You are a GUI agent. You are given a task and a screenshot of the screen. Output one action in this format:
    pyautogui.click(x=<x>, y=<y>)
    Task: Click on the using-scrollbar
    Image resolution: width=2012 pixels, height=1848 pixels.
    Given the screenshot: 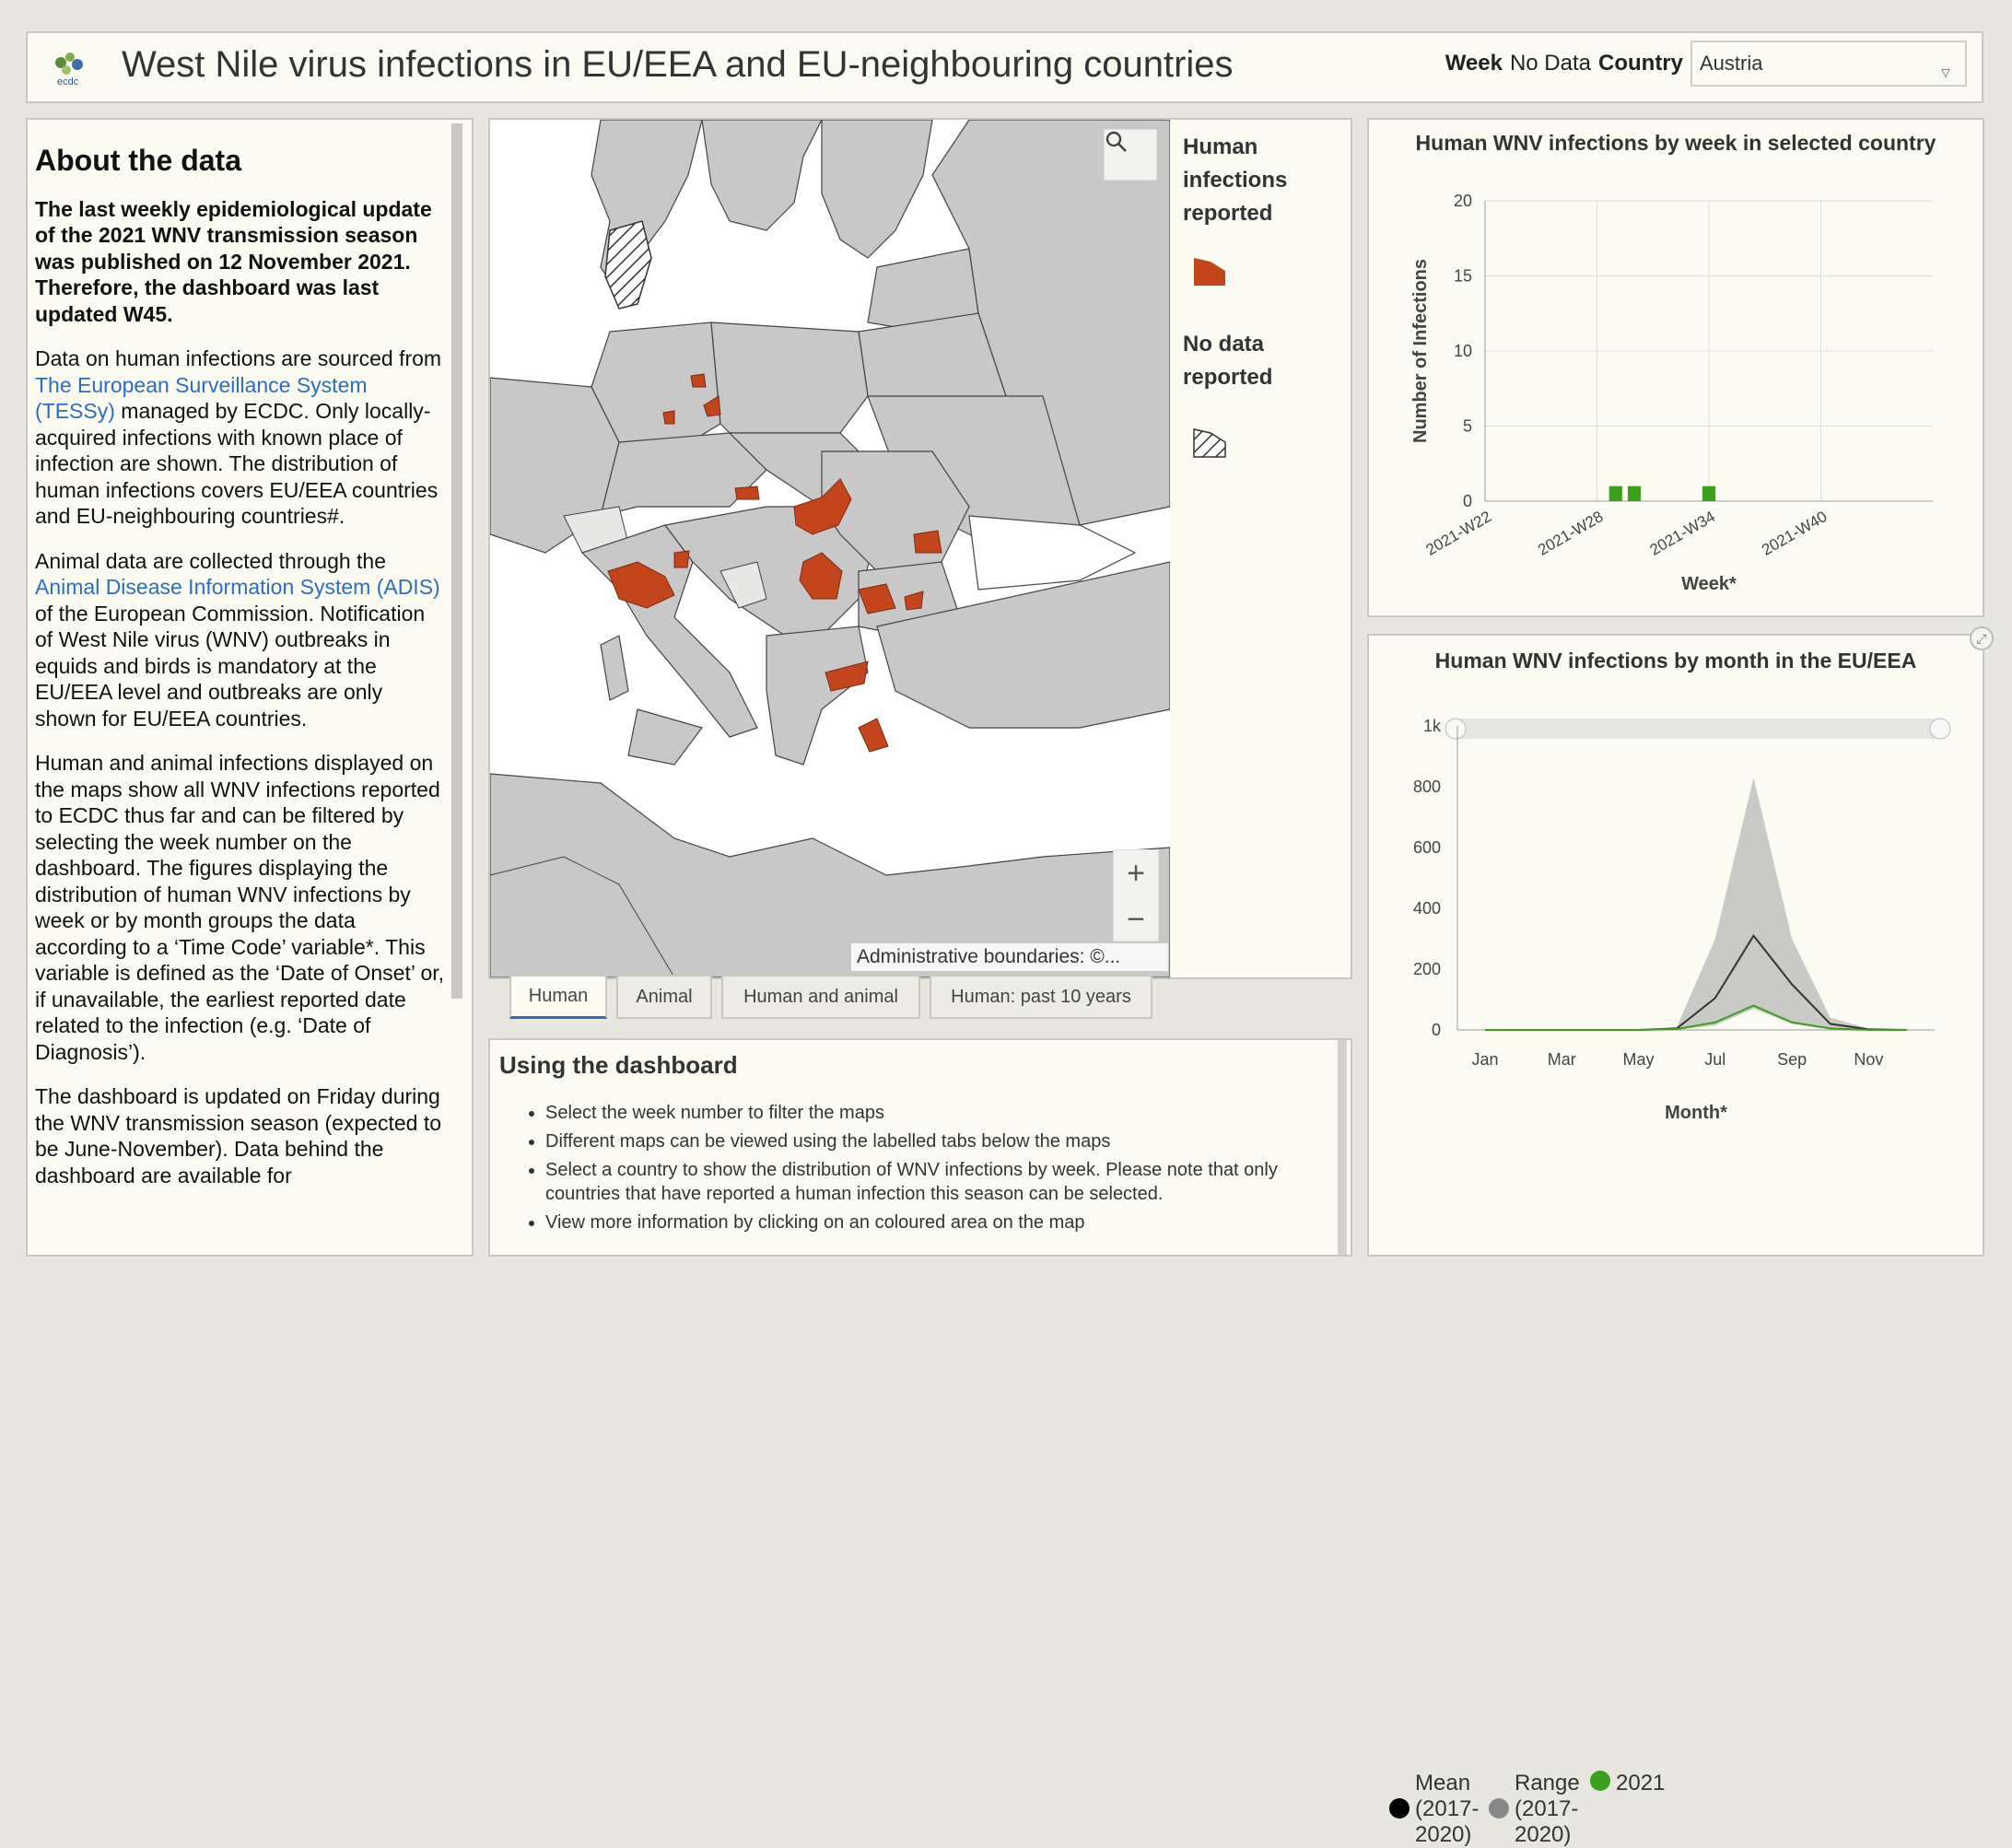 What is the action you would take?
    pyautogui.click(x=1342, y=1147)
    